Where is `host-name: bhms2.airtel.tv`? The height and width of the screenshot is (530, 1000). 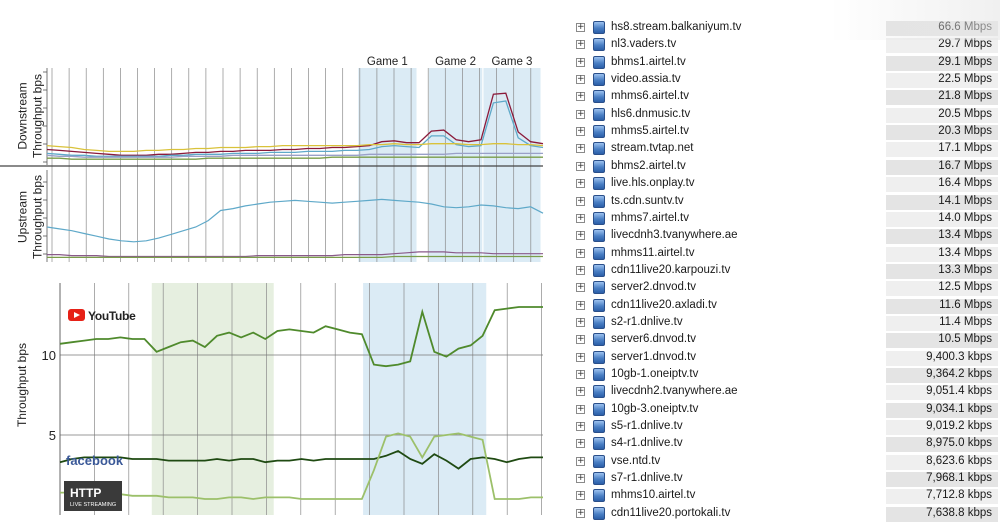 host-name: bhms2.airtel.tv is located at coordinates (648, 165).